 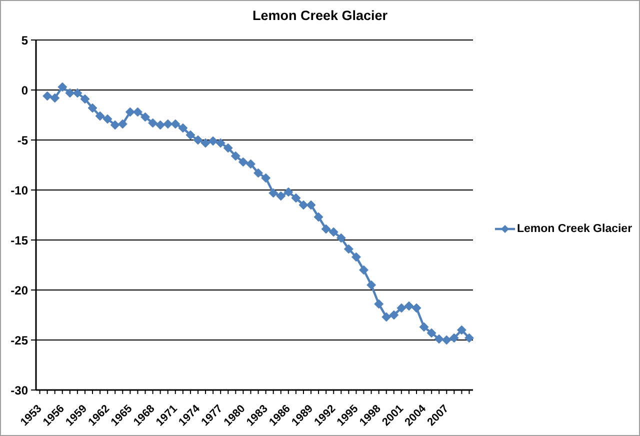 What do you see at coordinates (19, 240) in the screenshot?
I see `y-tick-label: -15` at bounding box center [19, 240].